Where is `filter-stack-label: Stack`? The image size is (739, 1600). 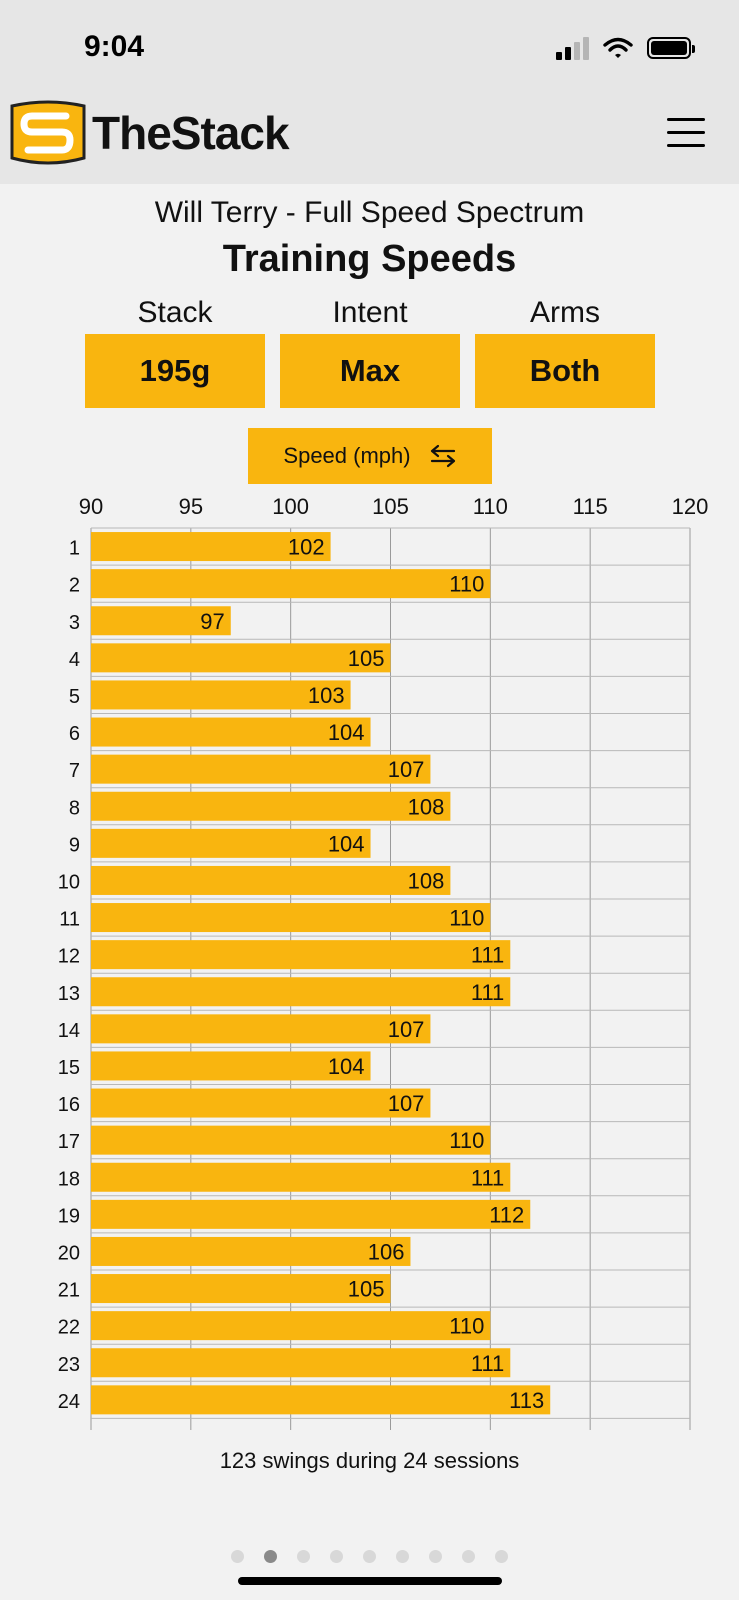
filter-stack-label: Stack is located at coordinates (175, 312).